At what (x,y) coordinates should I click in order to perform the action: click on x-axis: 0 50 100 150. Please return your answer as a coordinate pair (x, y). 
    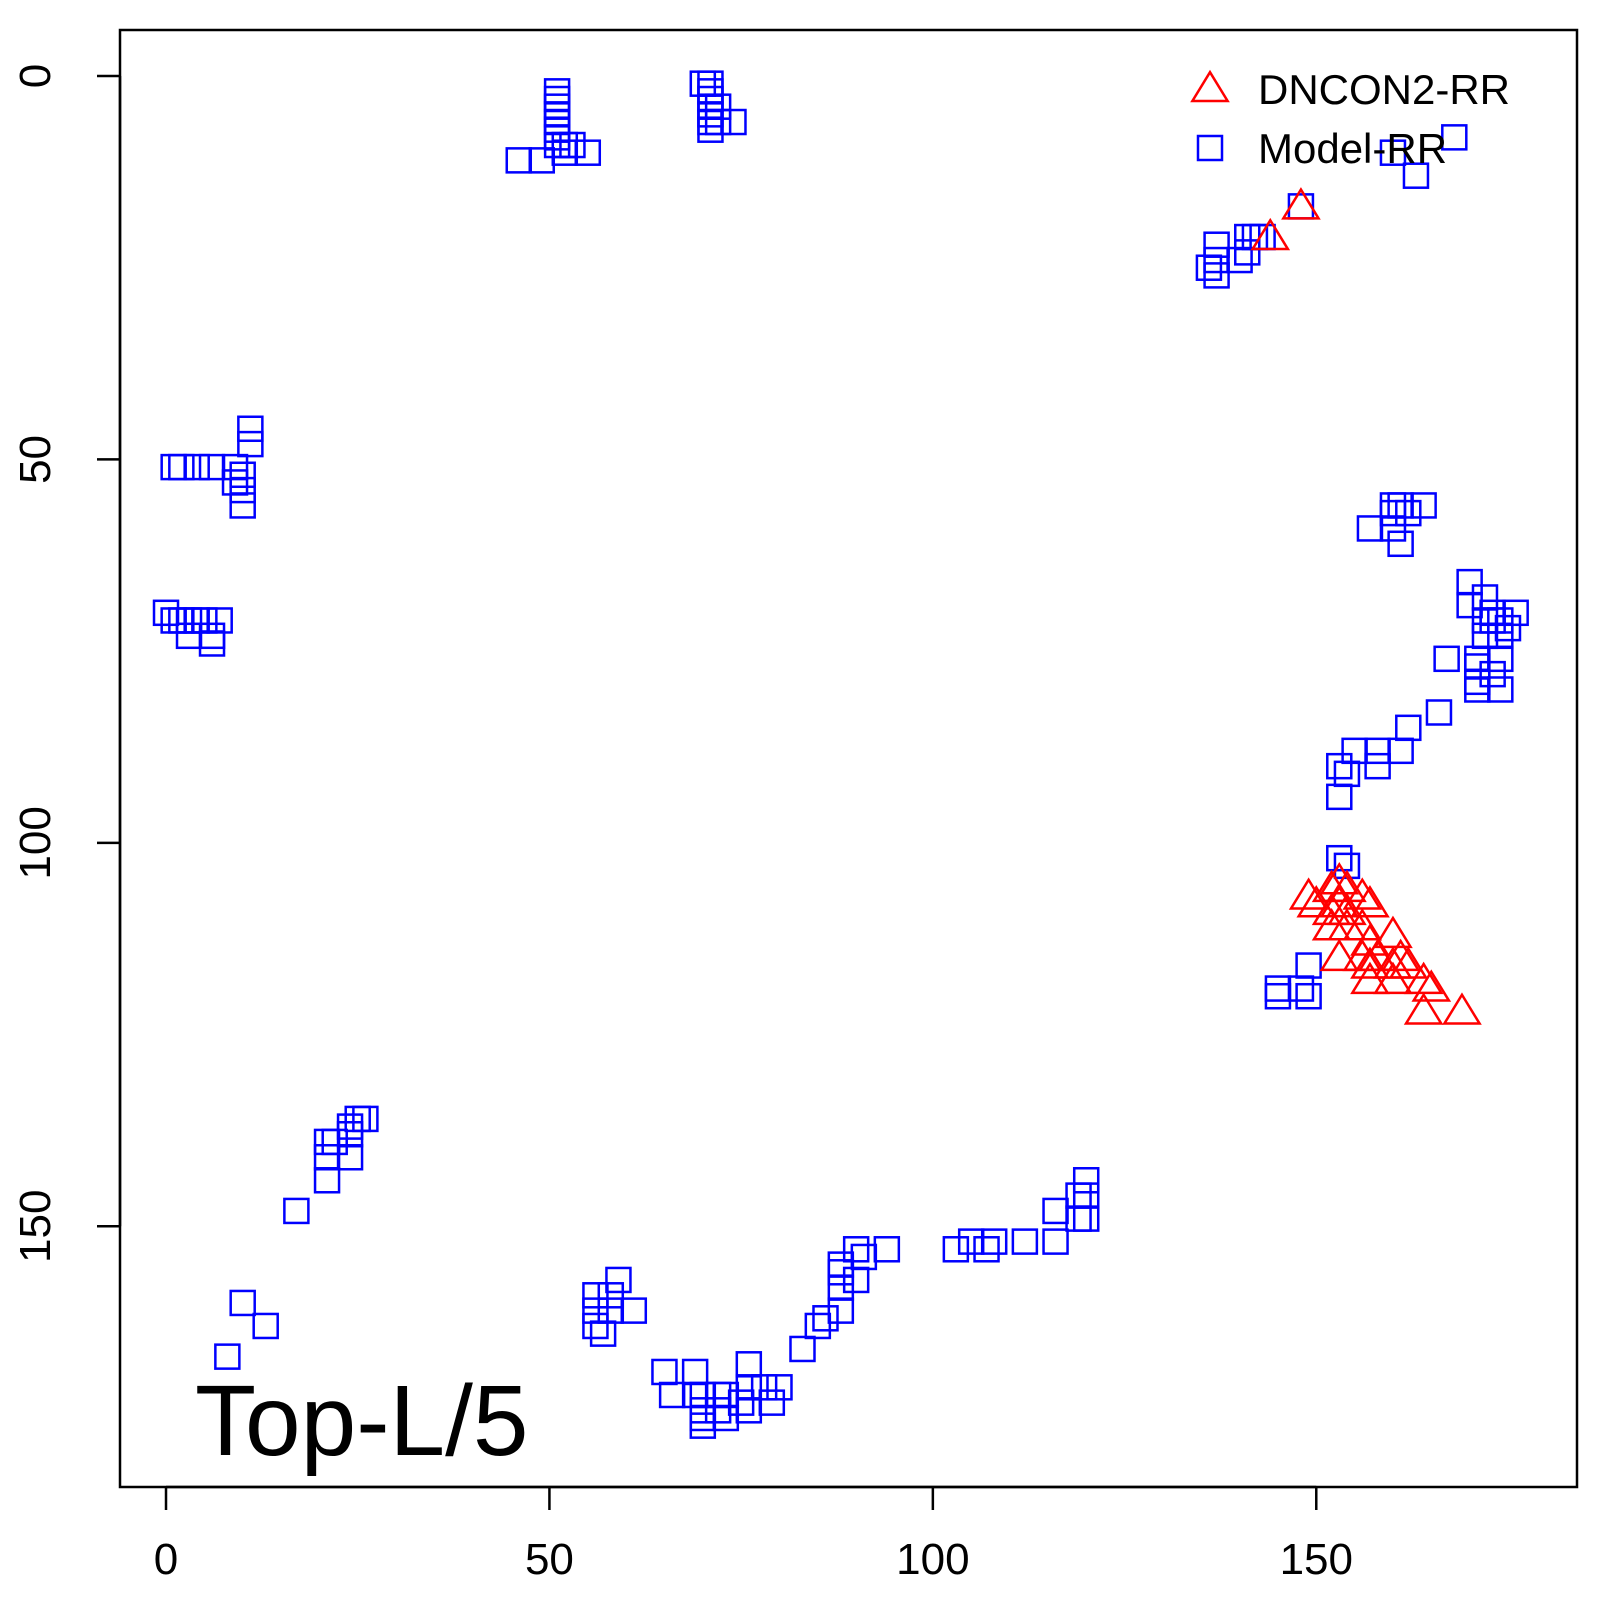
    Looking at the image, I should click on (753, 1534).